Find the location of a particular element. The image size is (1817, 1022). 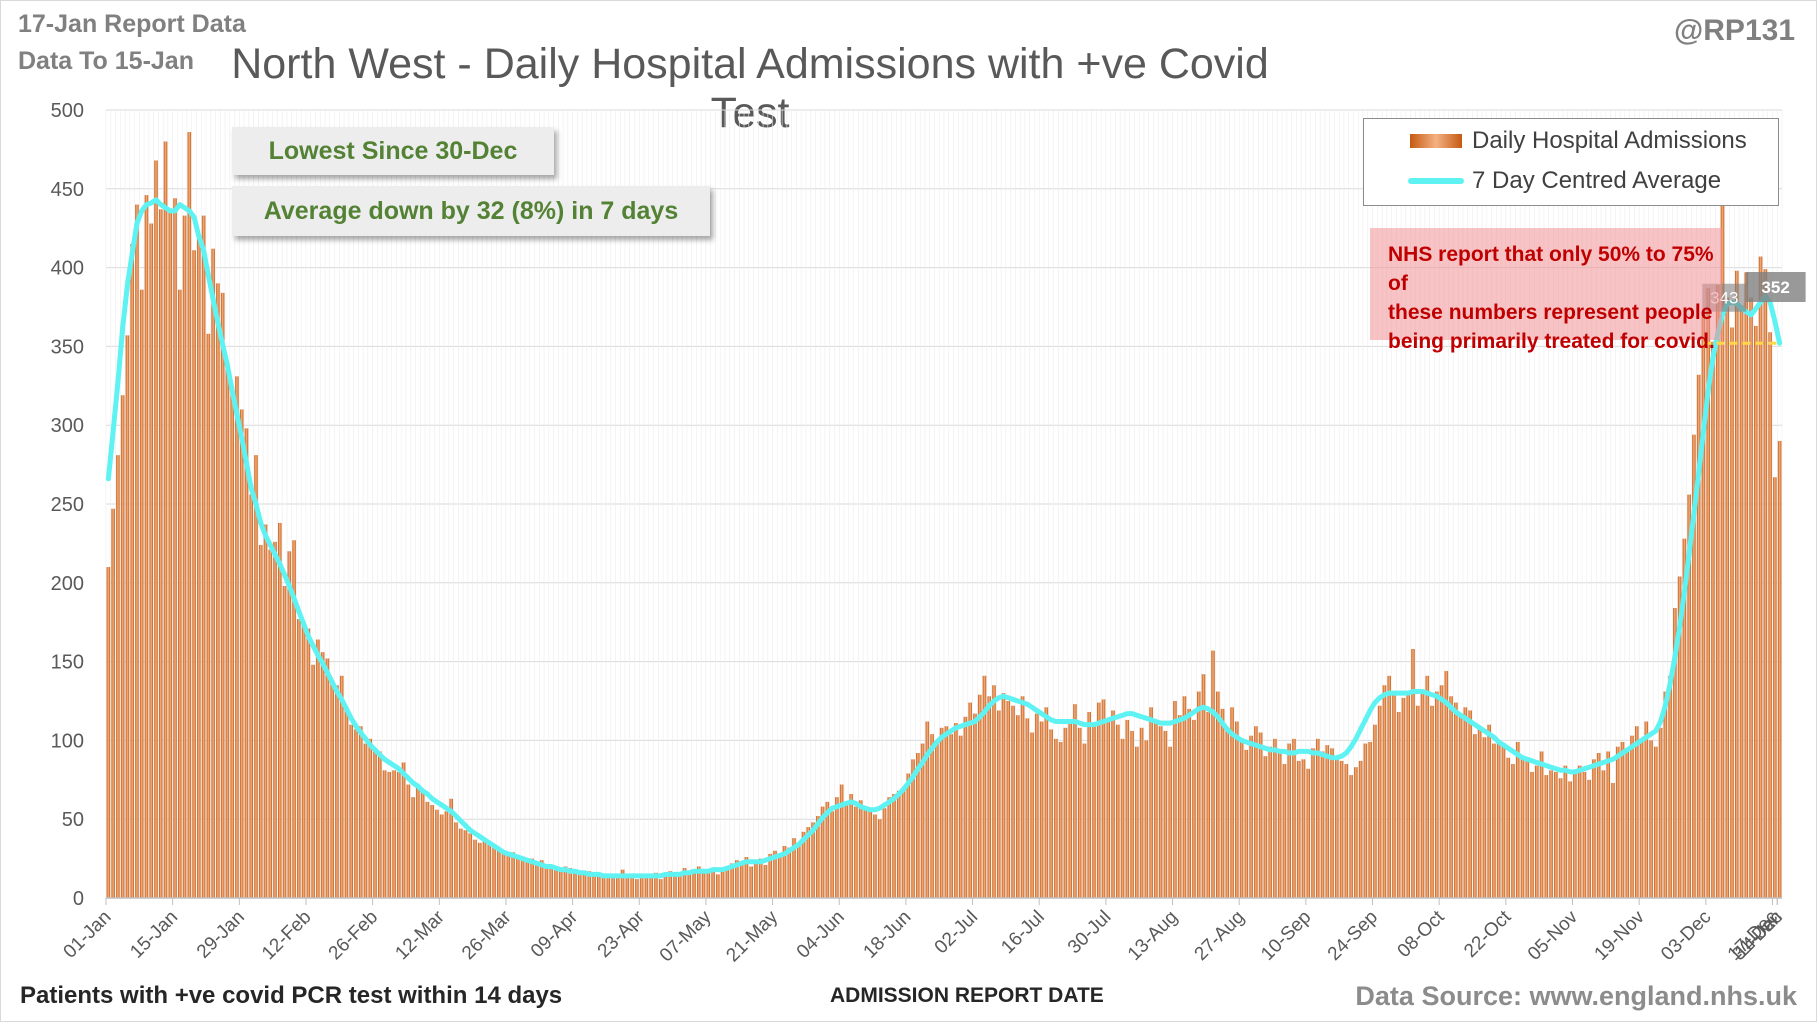

nhs-note-line3: being primarily treated for covid. is located at coordinates (1551, 341).